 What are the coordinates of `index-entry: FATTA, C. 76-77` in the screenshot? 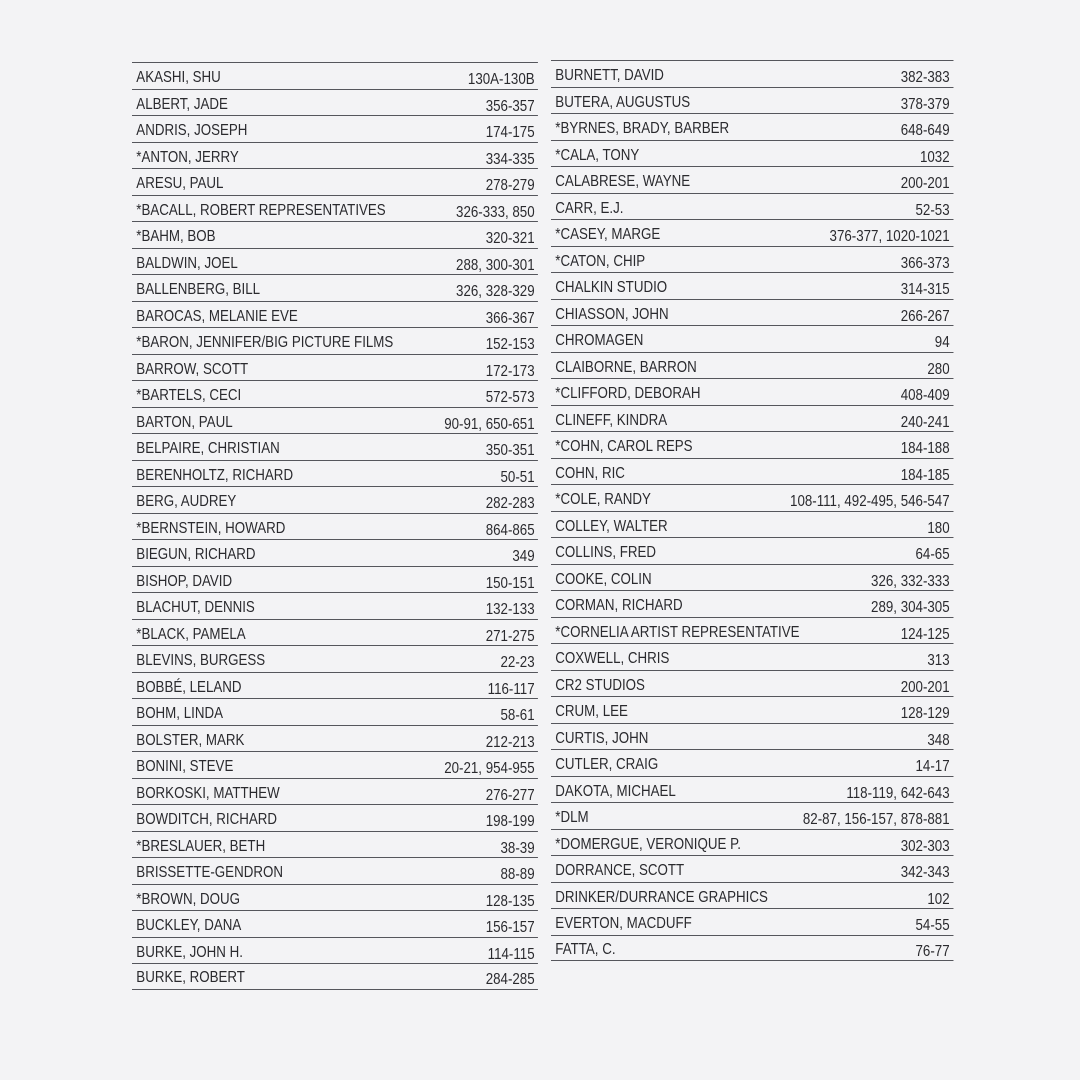 It's located at (752, 947).